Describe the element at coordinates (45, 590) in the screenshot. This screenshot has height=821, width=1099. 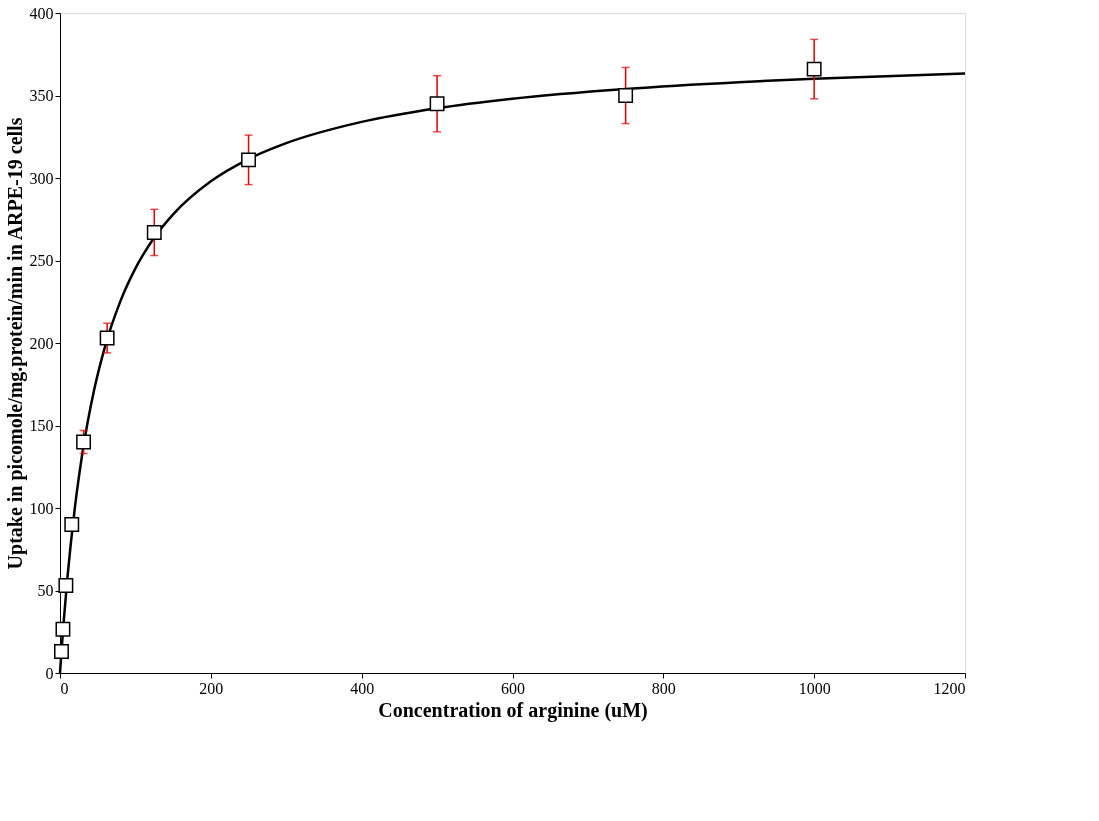
I see `y-tick-label: 50` at that location.